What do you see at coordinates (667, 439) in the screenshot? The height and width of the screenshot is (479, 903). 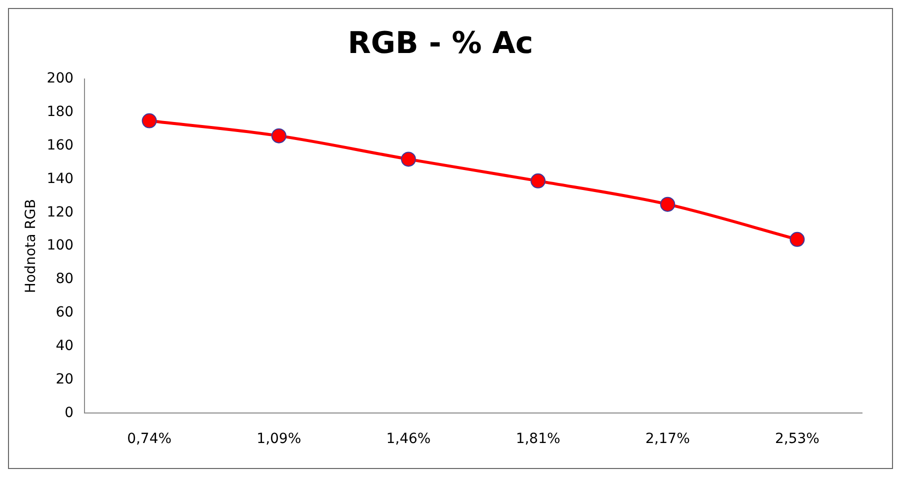 I see `x-tick-label: 2,17%` at bounding box center [667, 439].